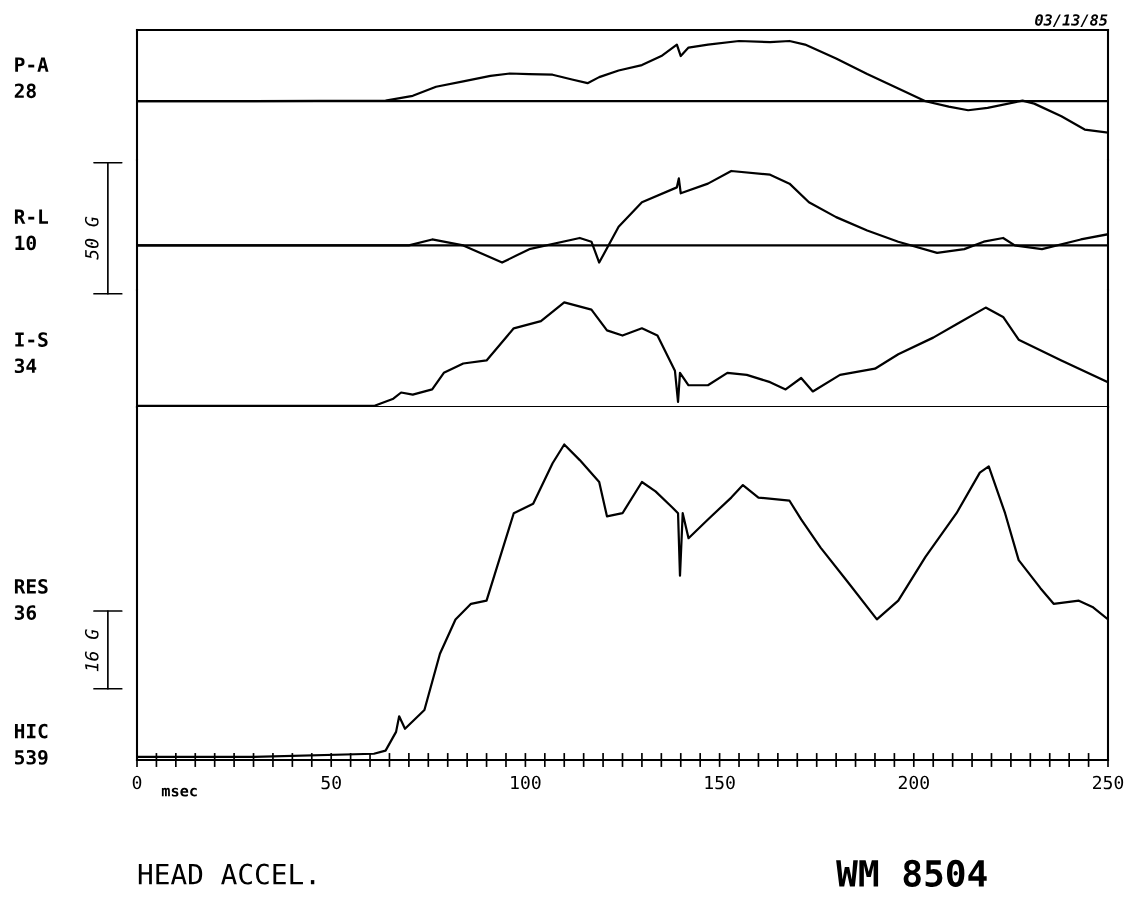 This screenshot has height=902, width=1138. I want to click on y-axis-title: P-A 28, so click(31, 78).